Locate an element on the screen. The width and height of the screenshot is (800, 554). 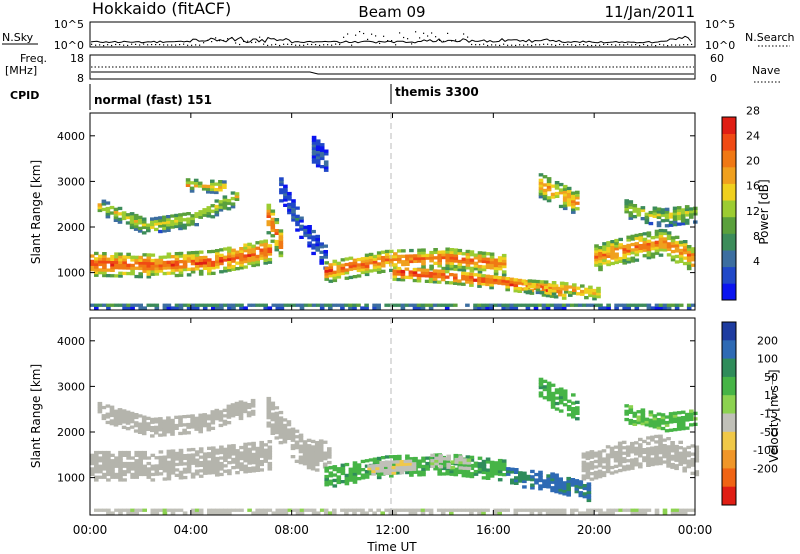
power-colorbar-frame is located at coordinates (729, 208).